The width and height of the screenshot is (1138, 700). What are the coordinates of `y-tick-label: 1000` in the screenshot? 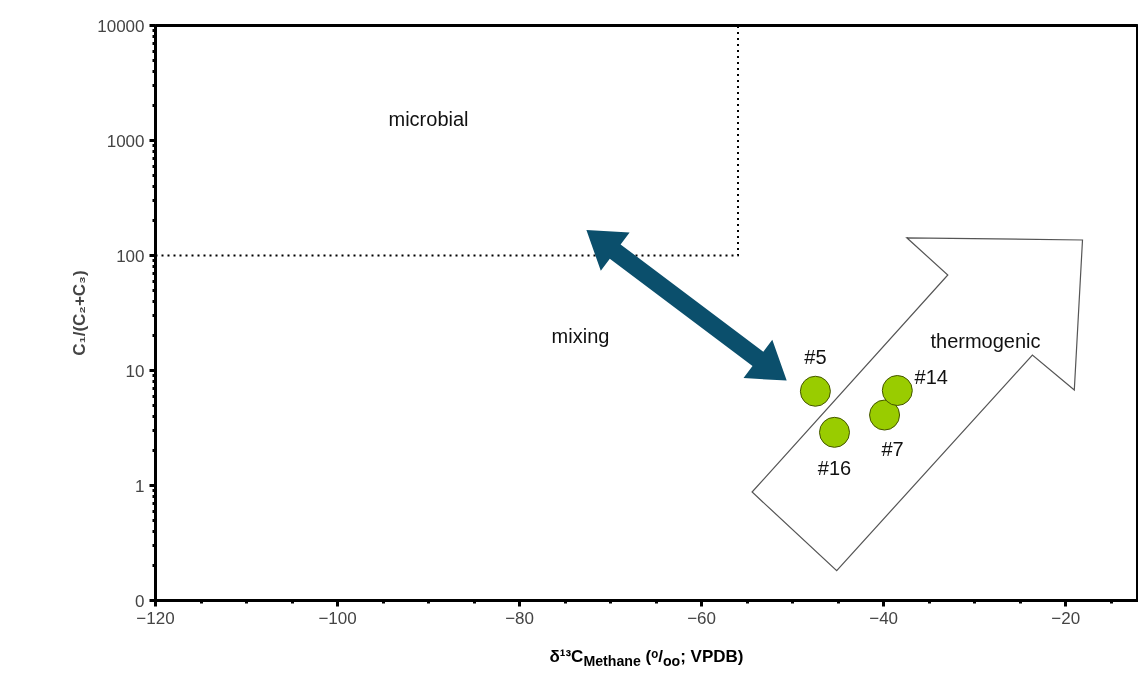 It's located at (125, 141).